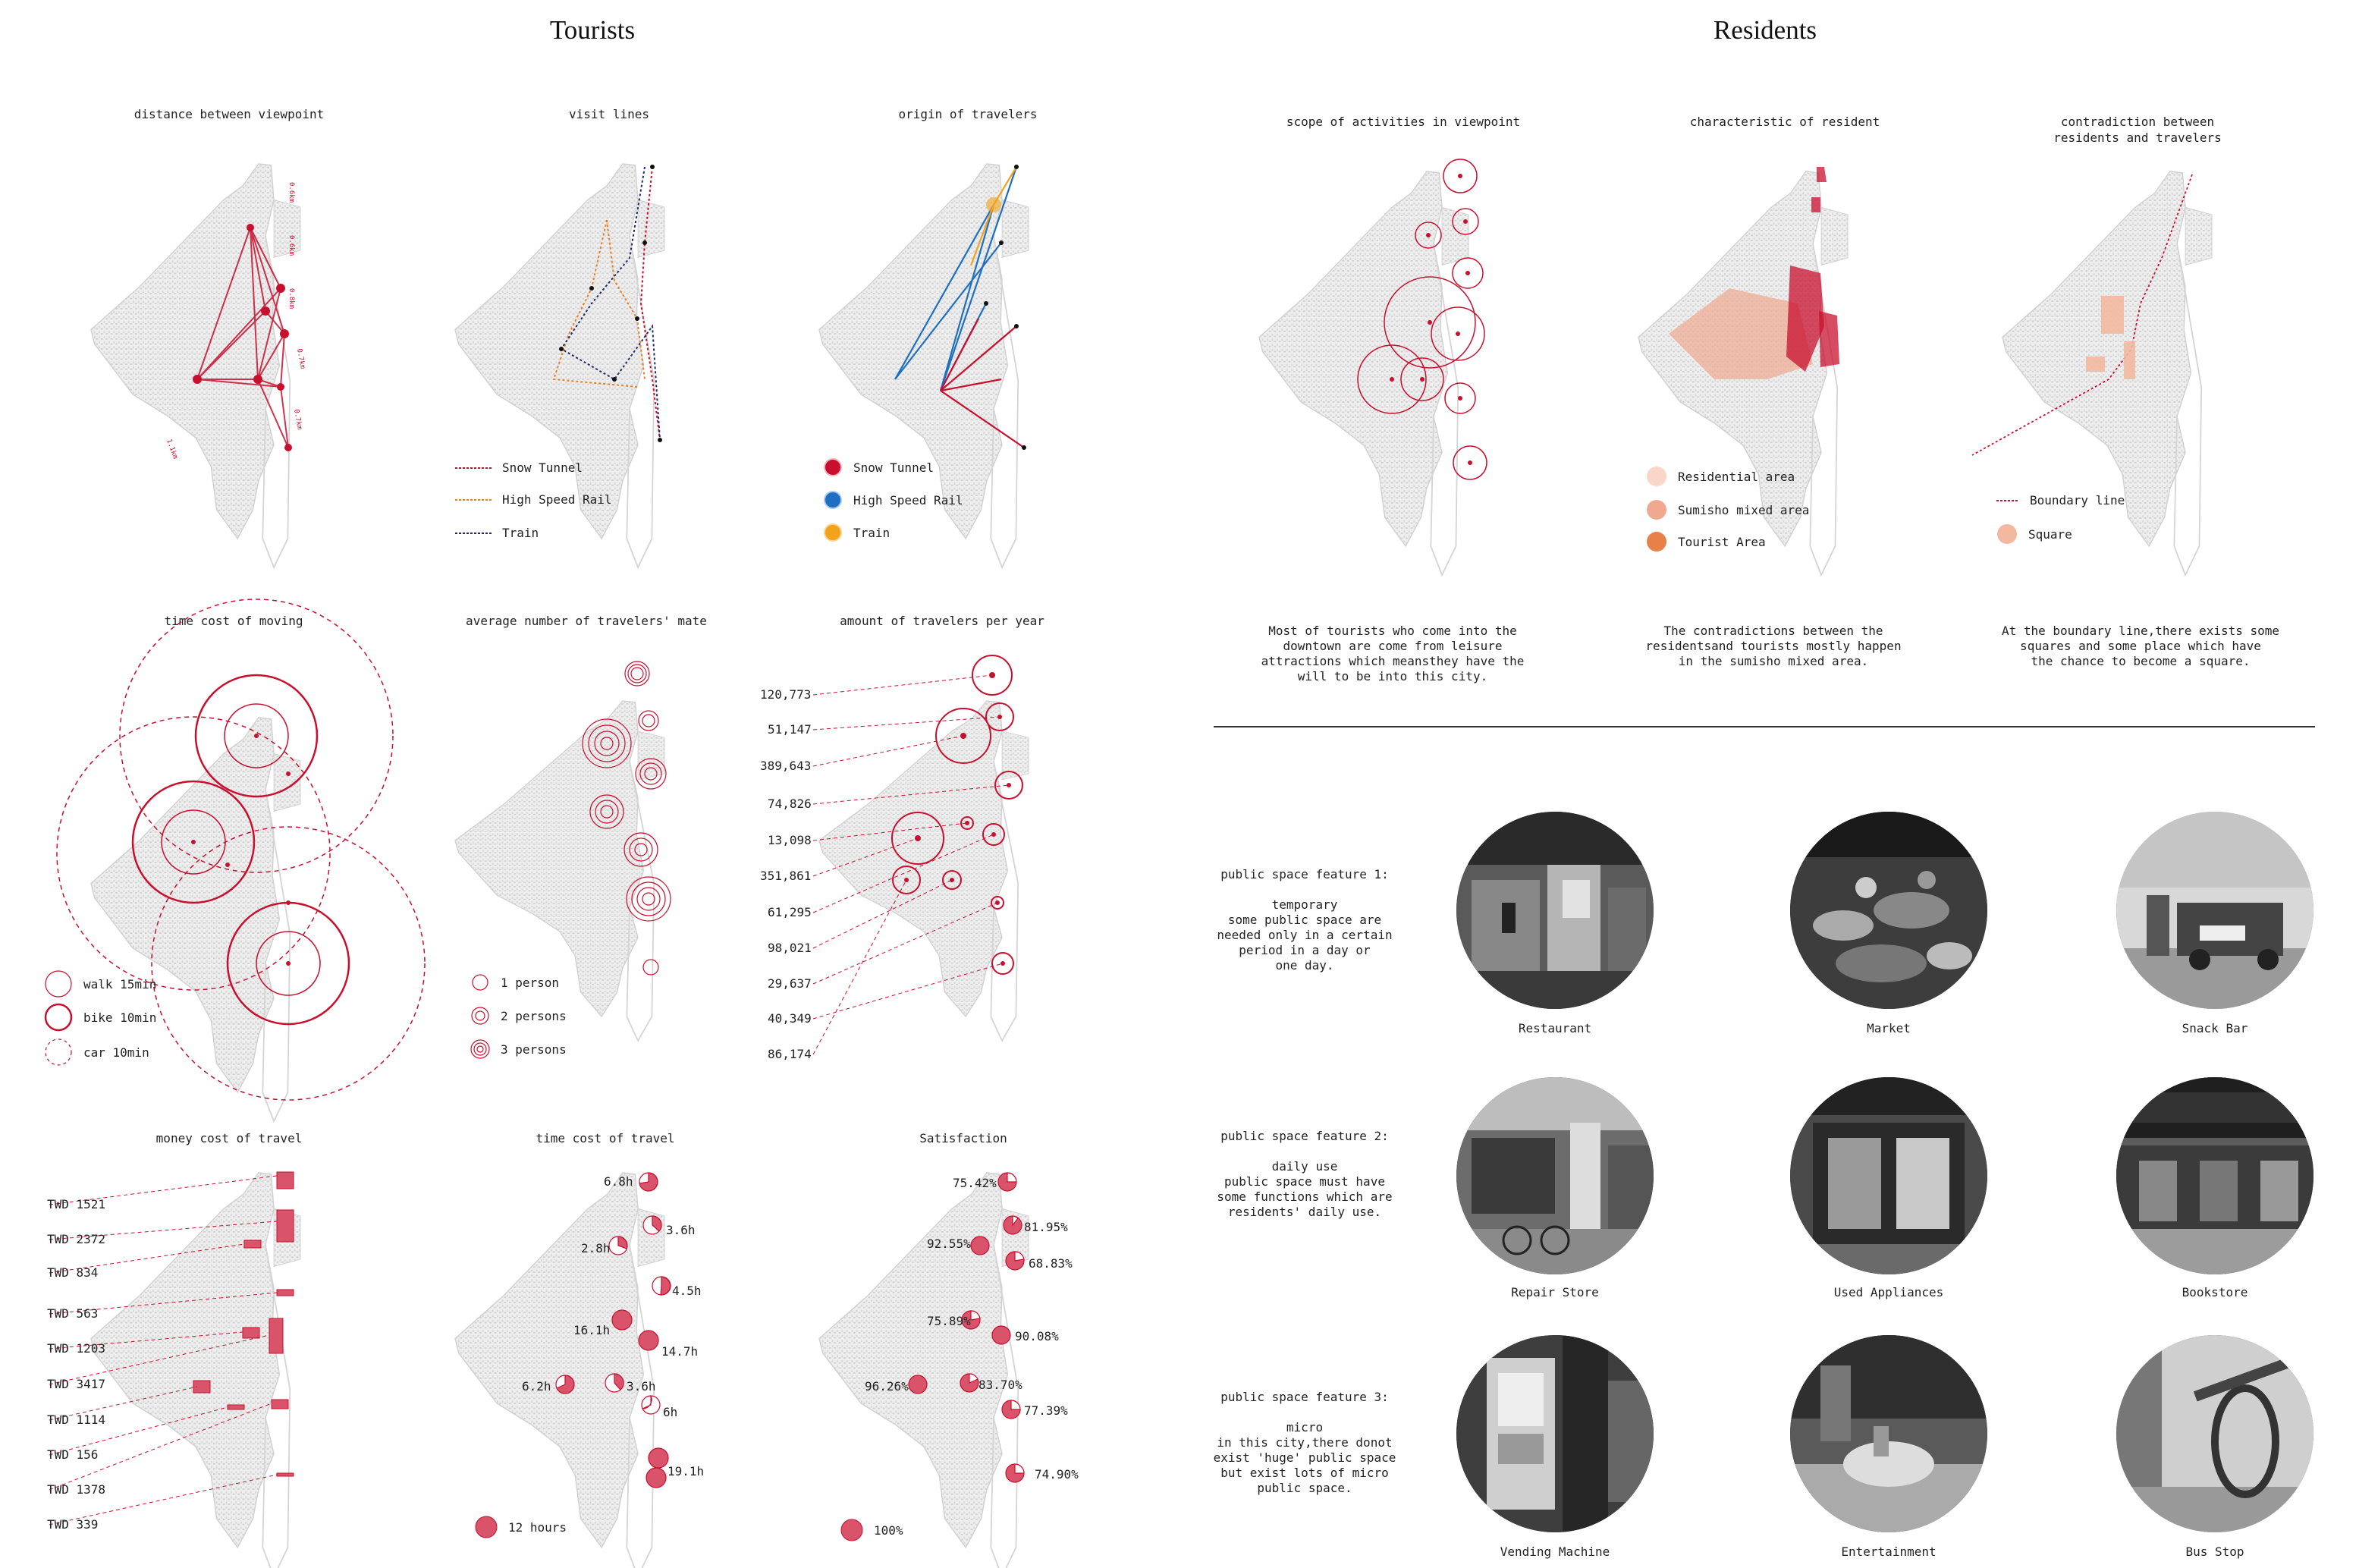  Describe the element at coordinates (76, 1204) in the screenshot. I see `money-value: TWD 1521` at that location.